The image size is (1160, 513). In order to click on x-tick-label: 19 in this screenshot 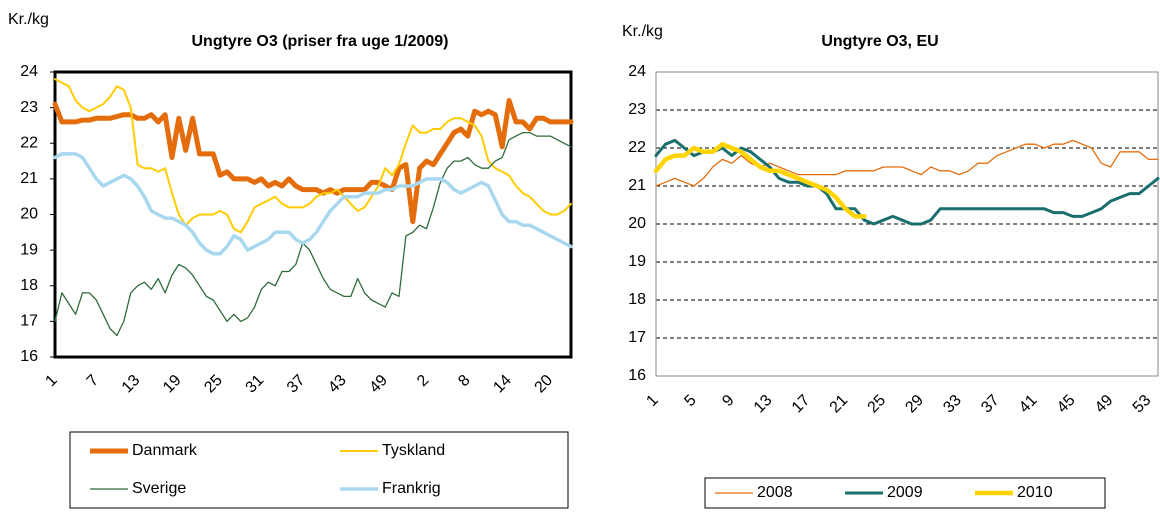, I will do `click(172, 384)`.